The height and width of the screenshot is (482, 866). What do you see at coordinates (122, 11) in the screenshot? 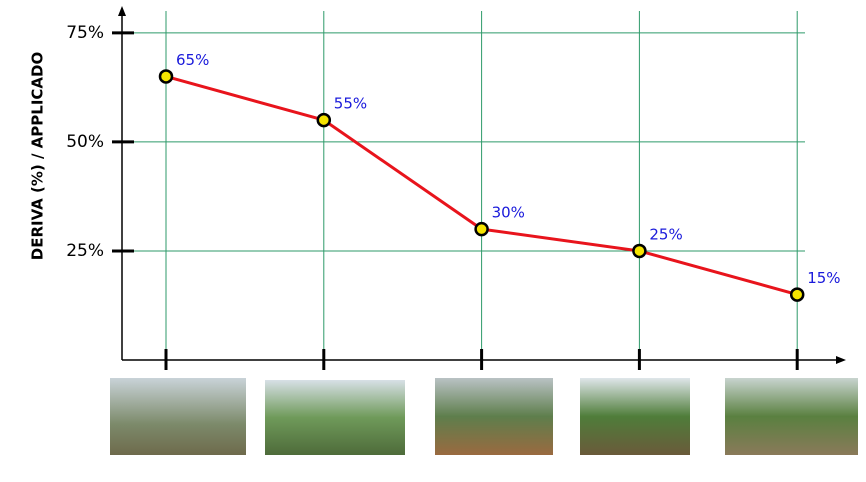
I see `y-axis-arrow` at bounding box center [122, 11].